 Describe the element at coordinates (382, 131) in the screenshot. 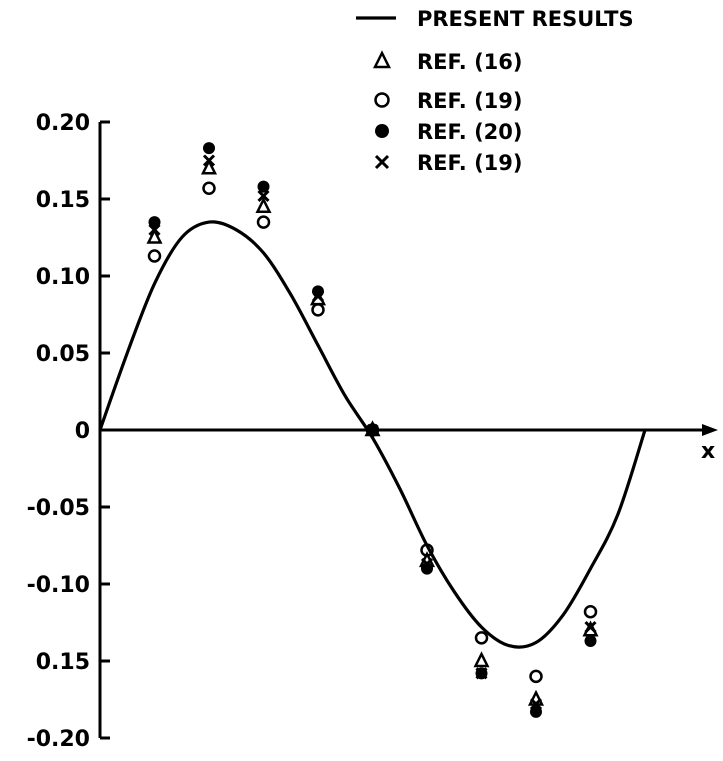

I see `legend-marker-circle-filled` at that location.